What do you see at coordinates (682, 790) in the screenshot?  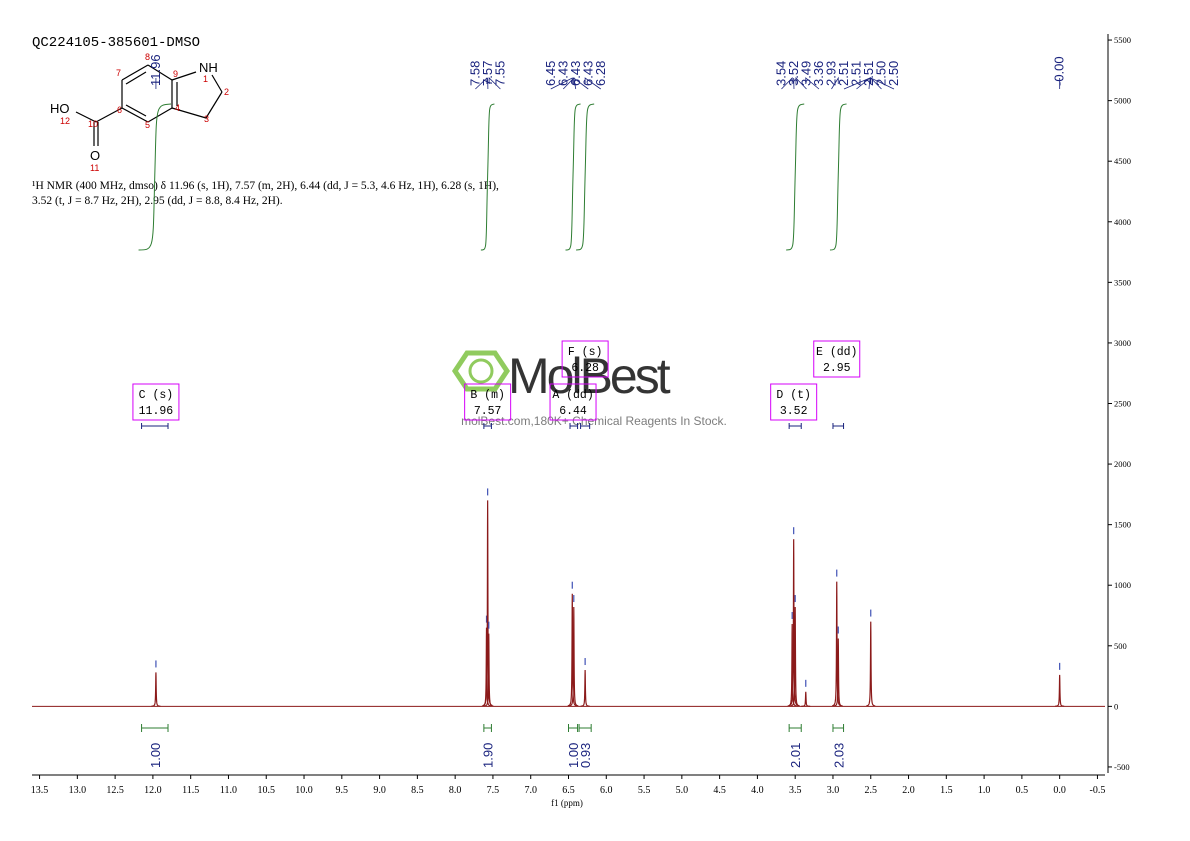 I see `x-tick-label: 5.0` at bounding box center [682, 790].